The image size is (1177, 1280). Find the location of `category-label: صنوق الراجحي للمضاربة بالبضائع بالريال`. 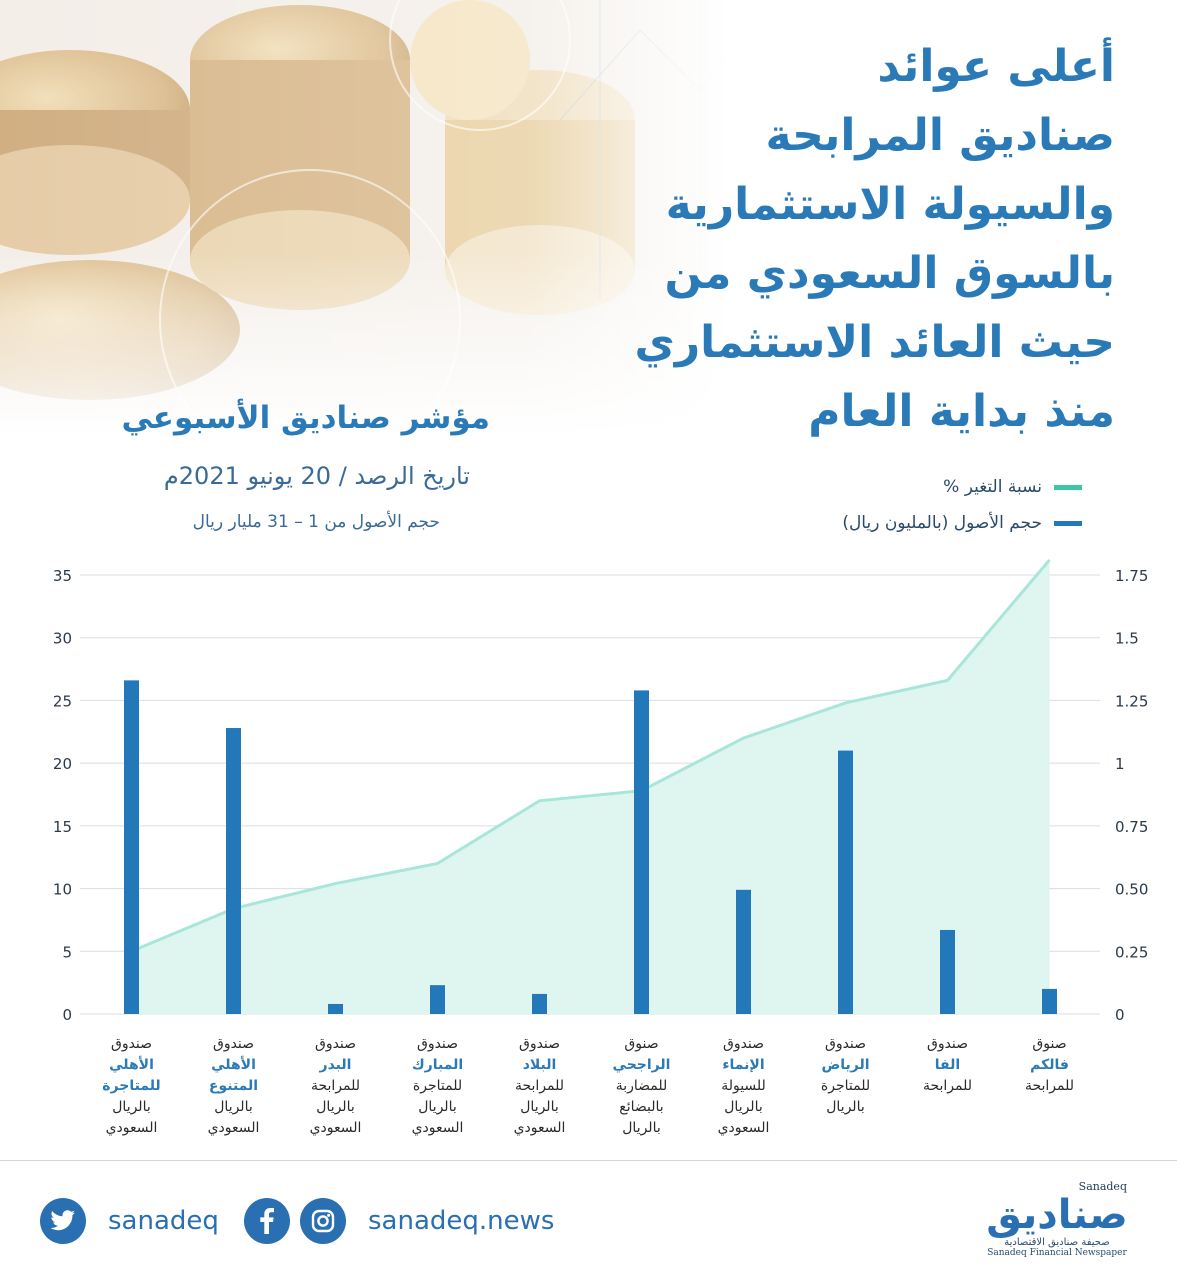

category-label: صنوق الراجحي للمضاربة بالبضائع بالريال is located at coordinates (642, 1086).